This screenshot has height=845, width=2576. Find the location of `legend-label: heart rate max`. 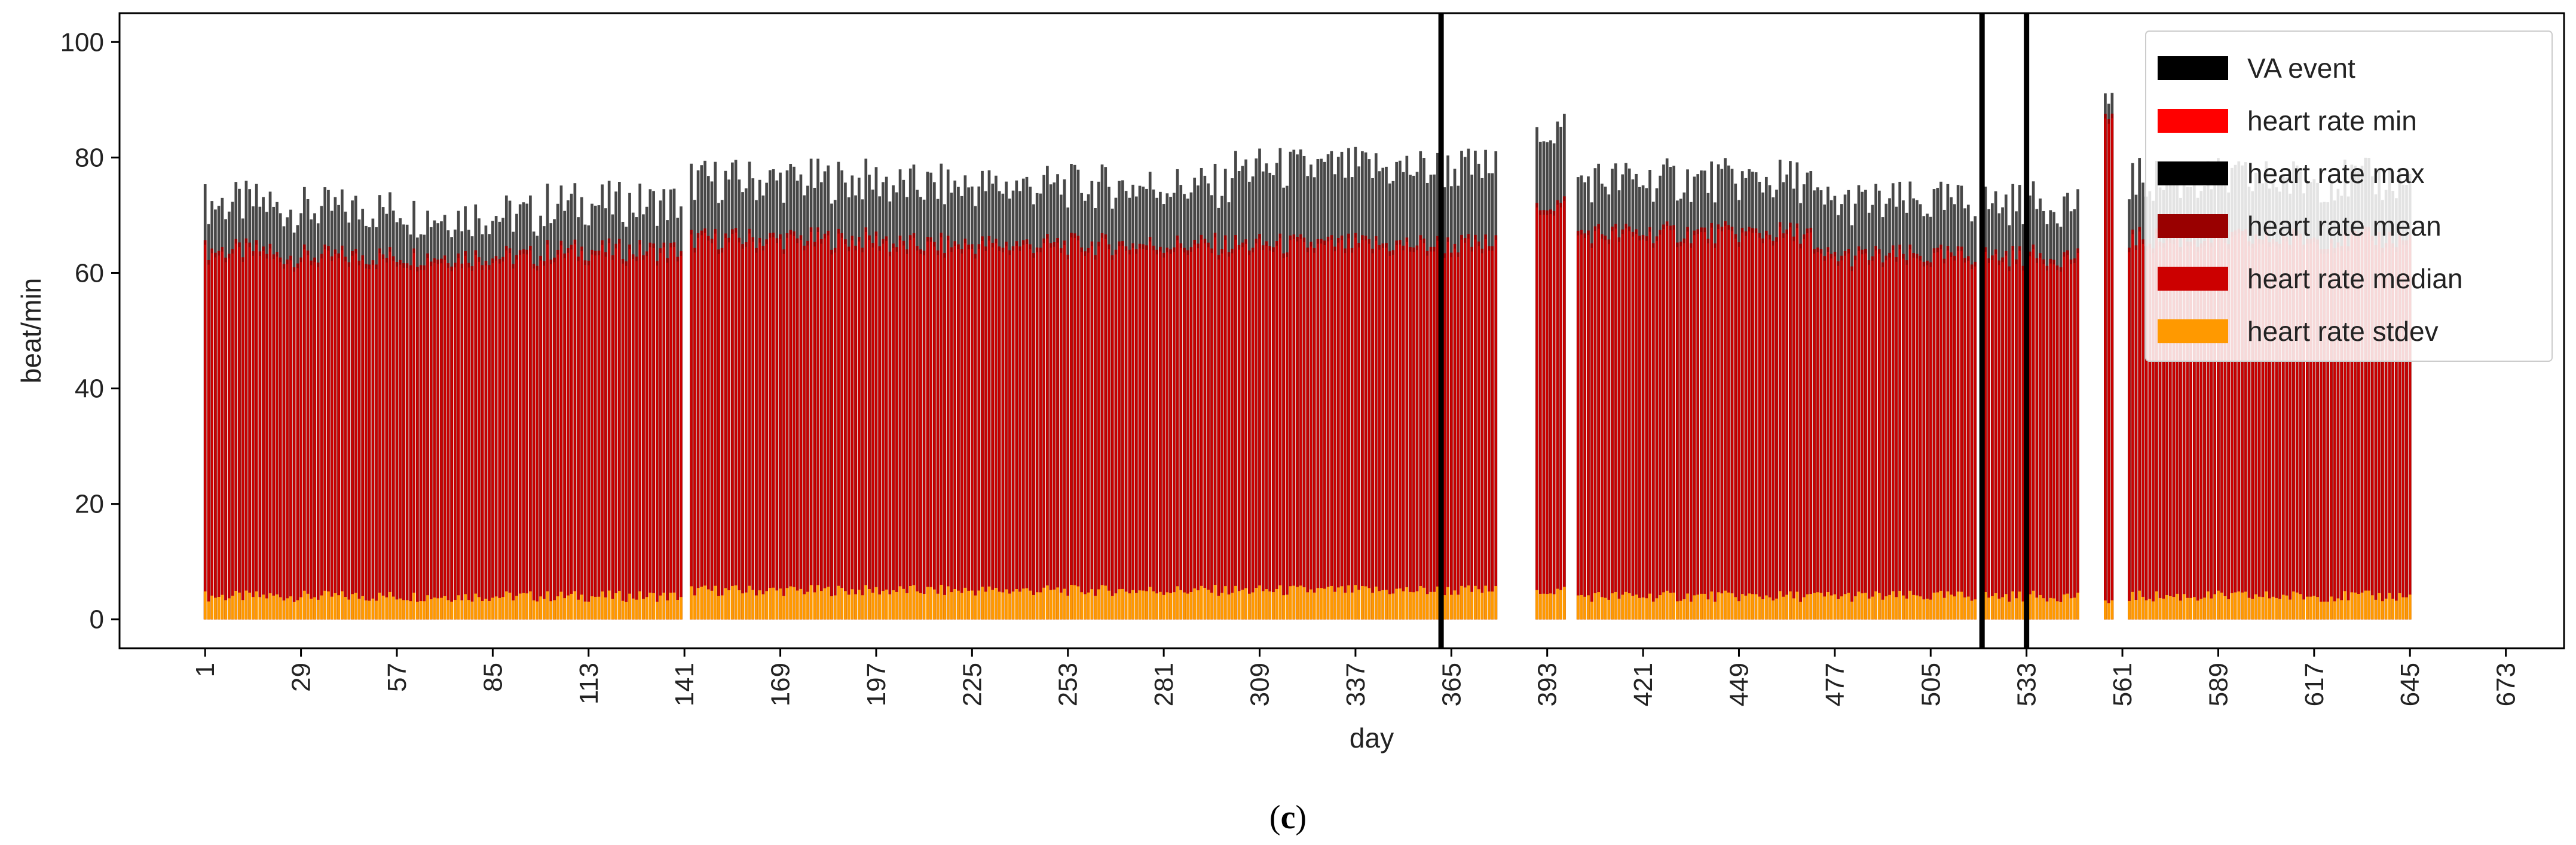

legend-label: heart rate max is located at coordinates (2336, 173).